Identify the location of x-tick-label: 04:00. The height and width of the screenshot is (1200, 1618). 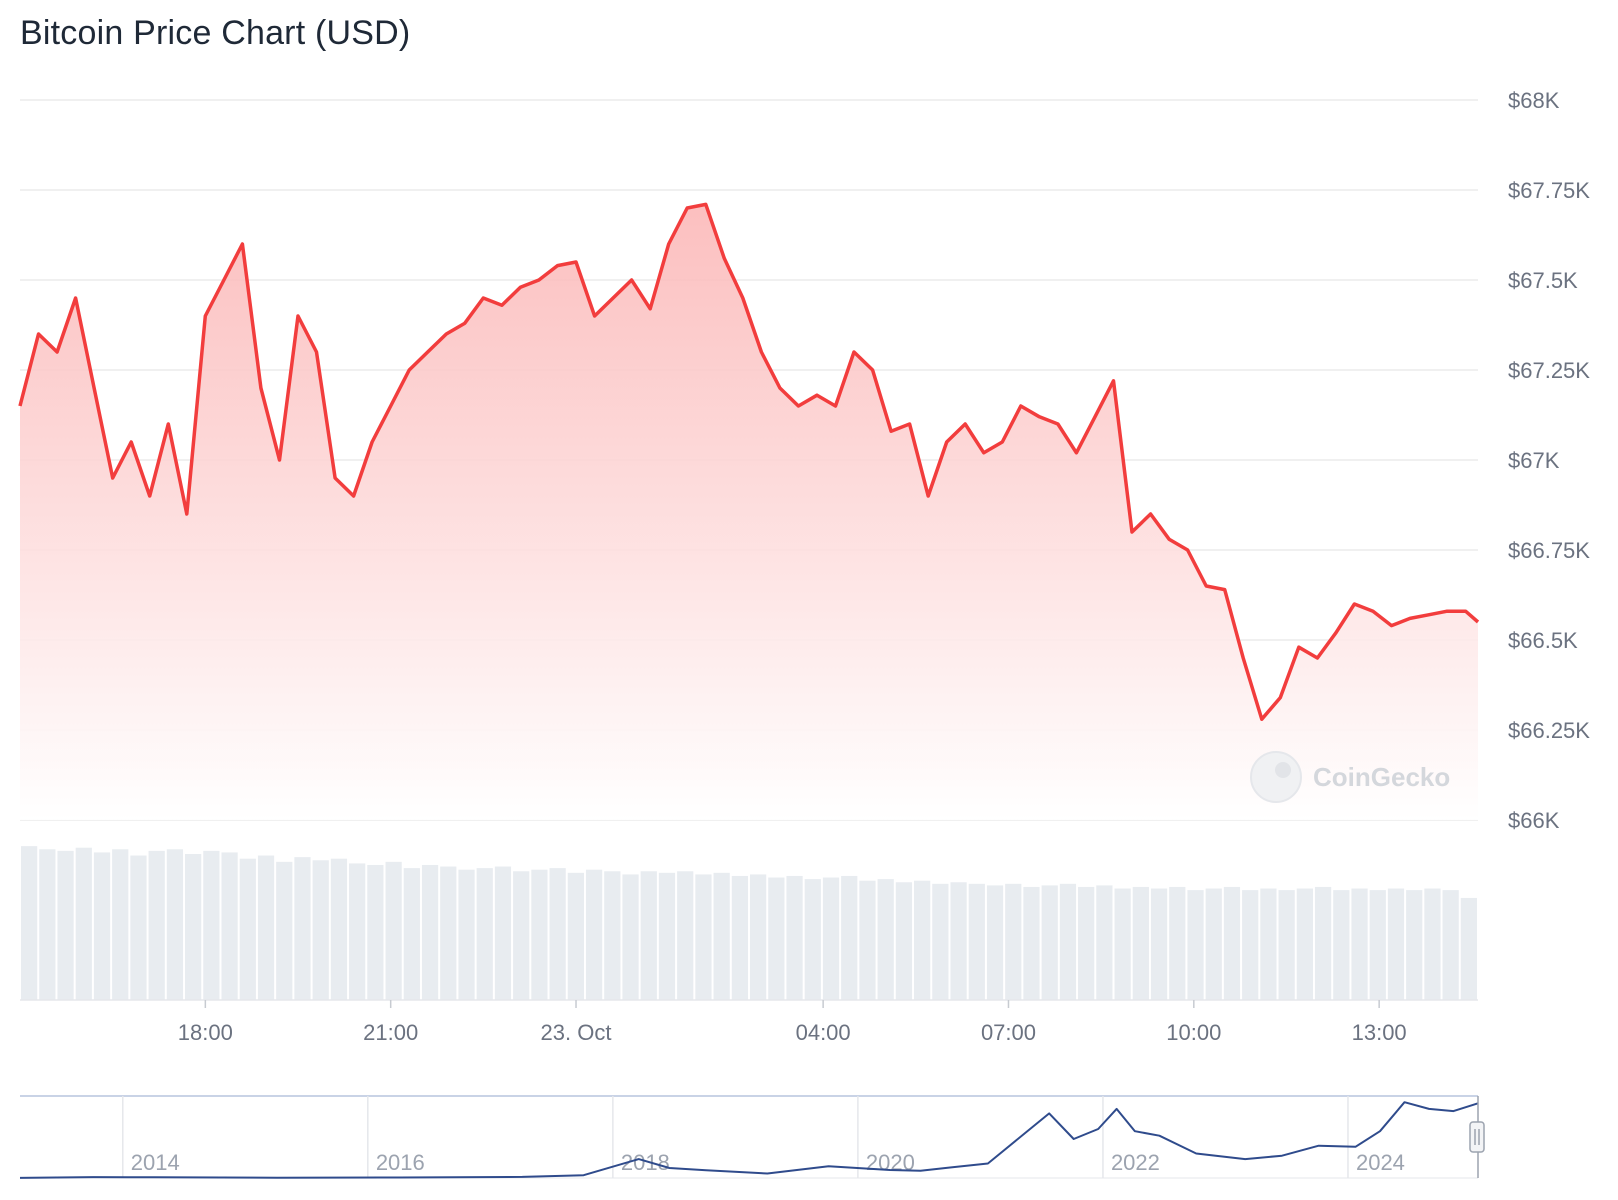
(823, 1032).